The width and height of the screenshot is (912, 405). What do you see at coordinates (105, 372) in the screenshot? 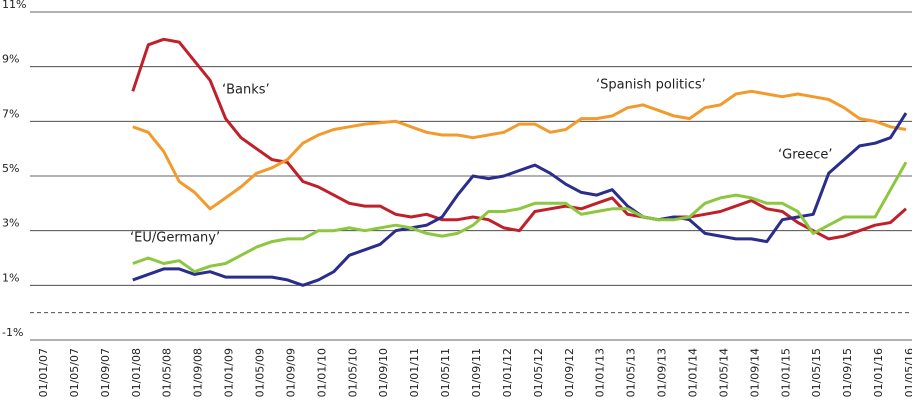
I see `x-tick-label: 01/09/07` at bounding box center [105, 372].